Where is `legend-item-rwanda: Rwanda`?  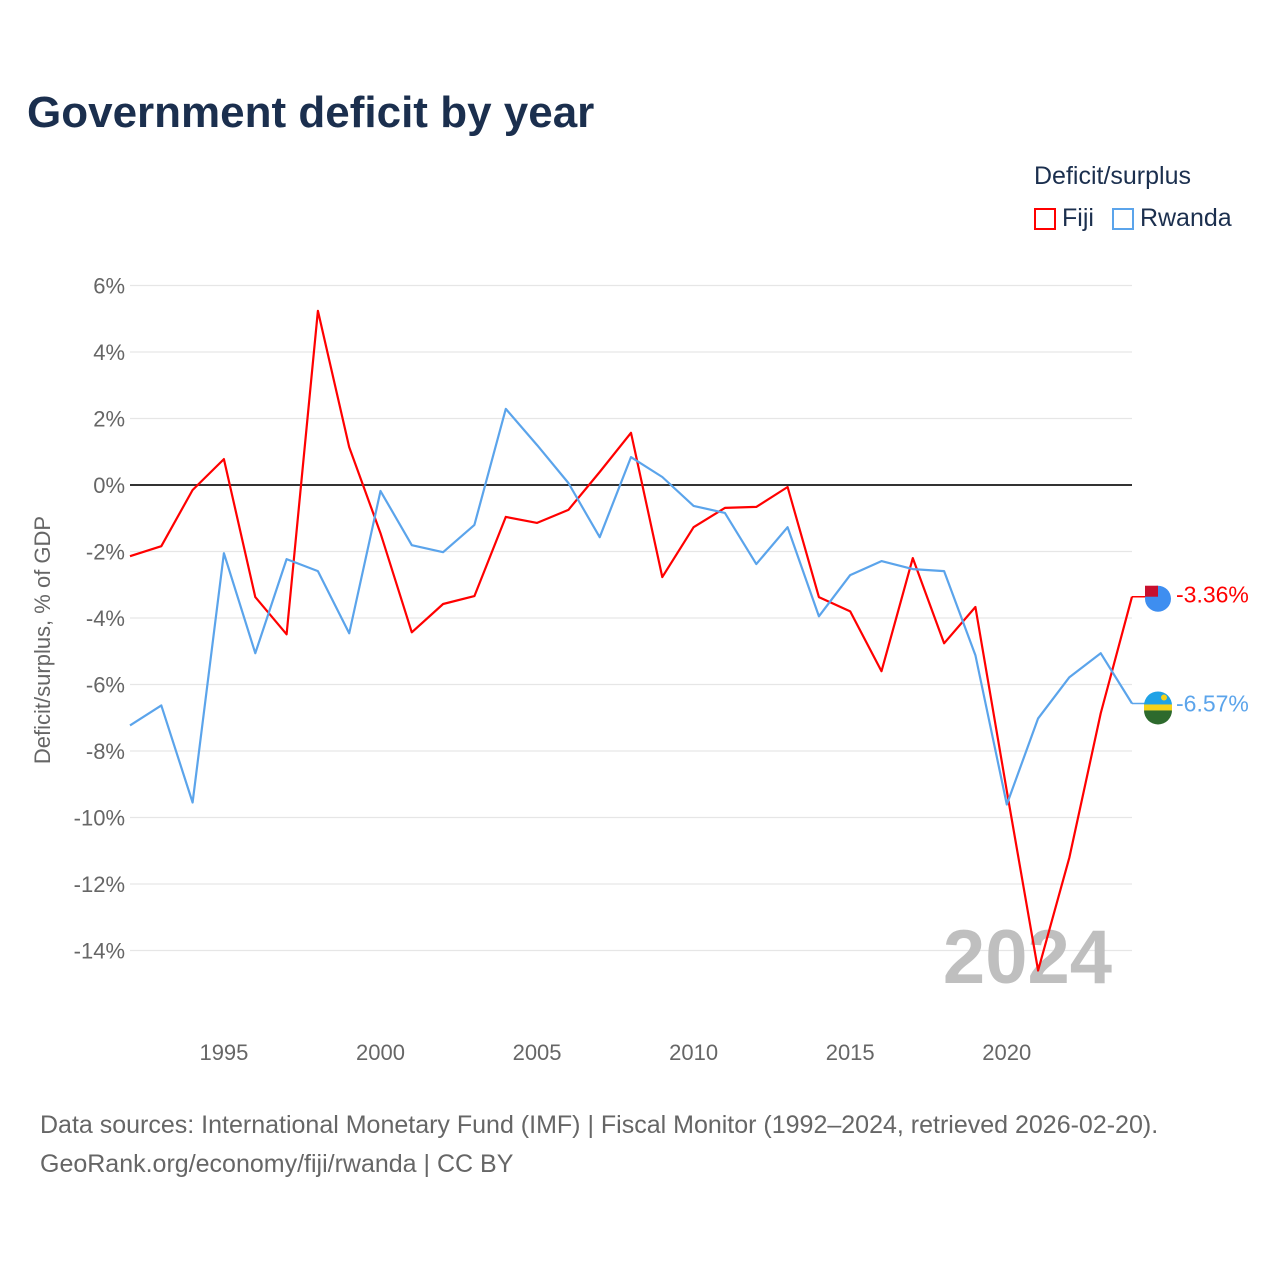 legend-item-rwanda: Rwanda is located at coordinates (1171, 218).